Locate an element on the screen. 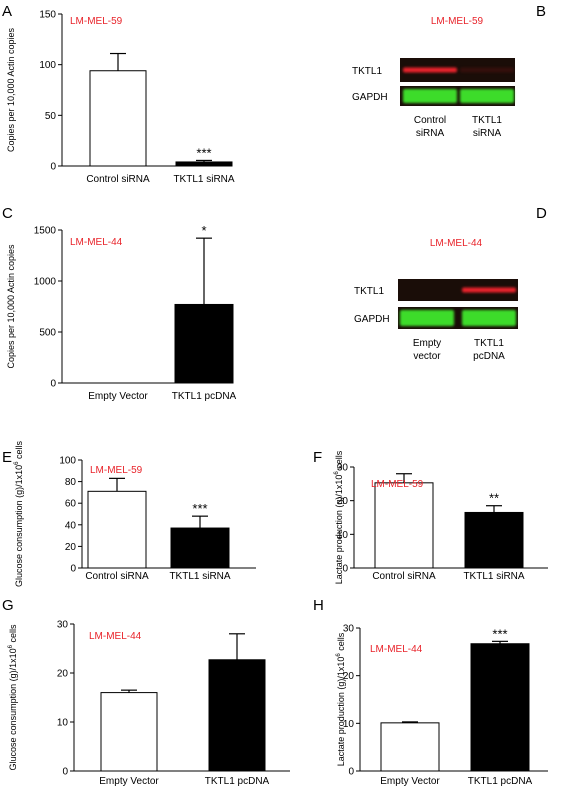 The image size is (567, 789). y-tick-label: 1500 is located at coordinates (45, 231).